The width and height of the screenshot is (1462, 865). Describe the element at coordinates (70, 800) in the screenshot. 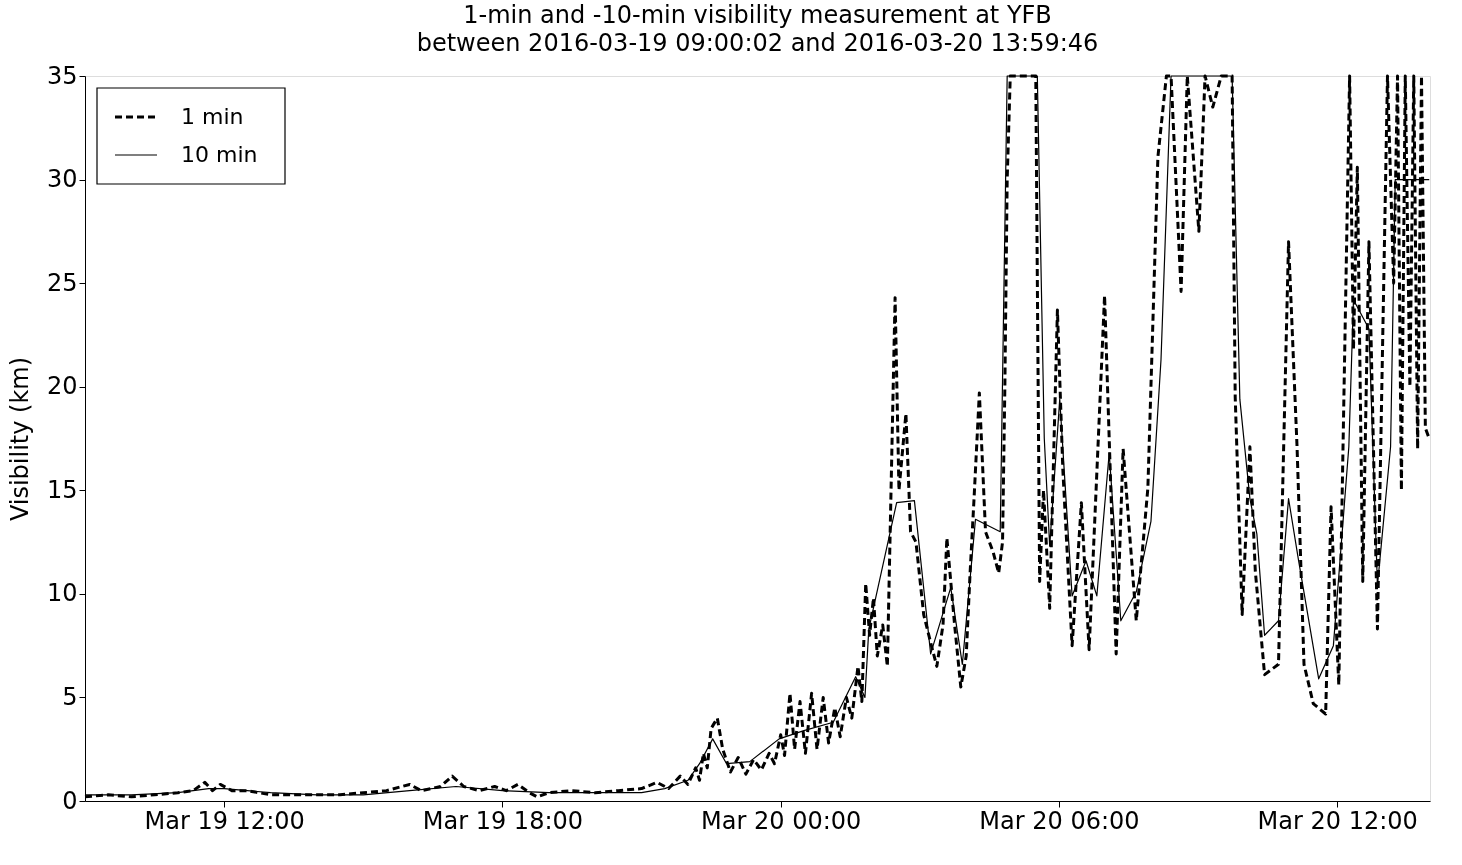

I see `y-tick-label: 0` at that location.